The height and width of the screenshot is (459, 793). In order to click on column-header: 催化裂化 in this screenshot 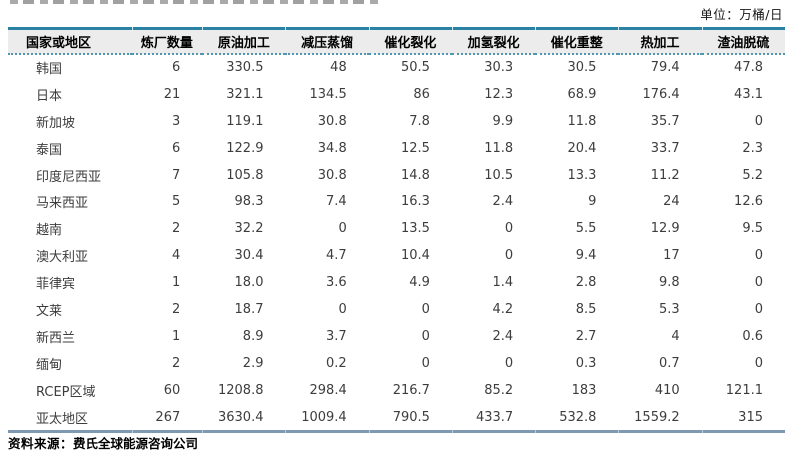, I will do `click(410, 42)`.